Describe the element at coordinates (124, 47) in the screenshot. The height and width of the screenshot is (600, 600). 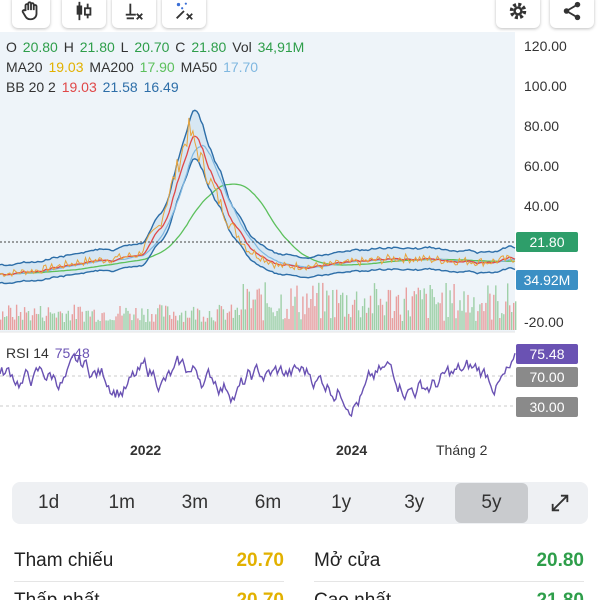
I see `low-label: L` at that location.